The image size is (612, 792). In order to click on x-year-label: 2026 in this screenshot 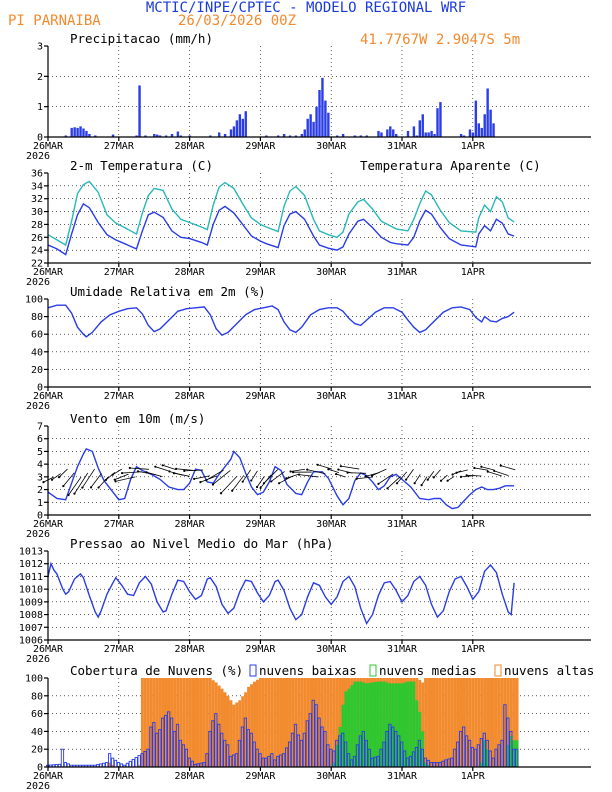, I will do `click(38, 156)`.